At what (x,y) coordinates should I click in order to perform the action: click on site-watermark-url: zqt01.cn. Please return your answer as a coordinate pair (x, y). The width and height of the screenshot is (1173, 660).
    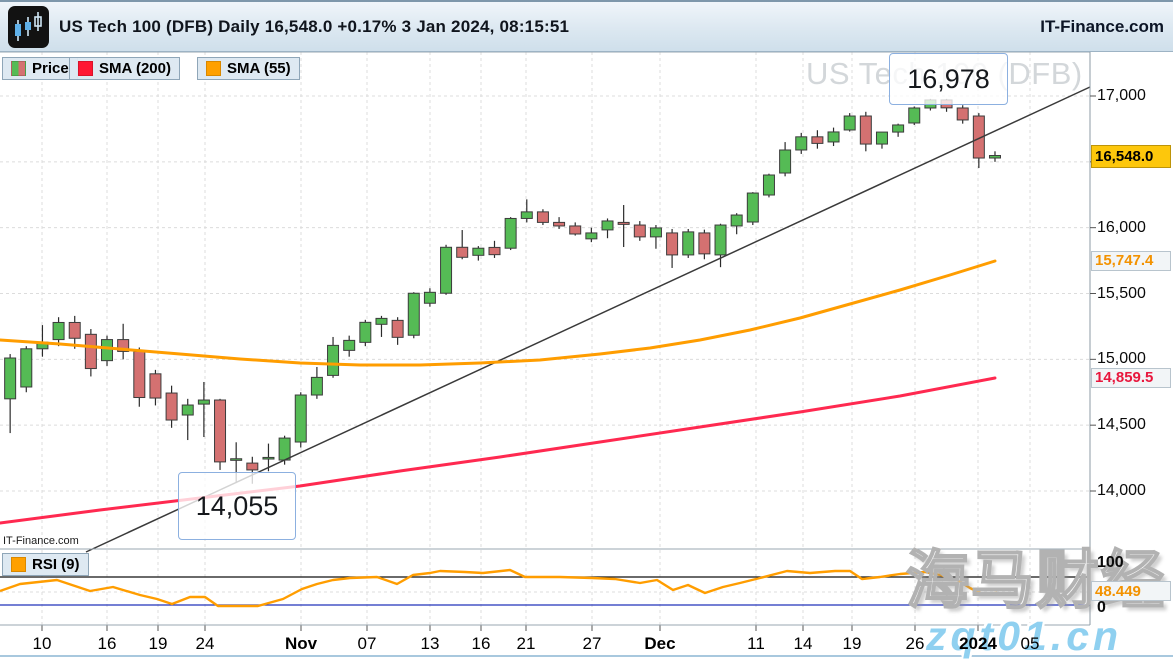
    Looking at the image, I should click on (1024, 636).